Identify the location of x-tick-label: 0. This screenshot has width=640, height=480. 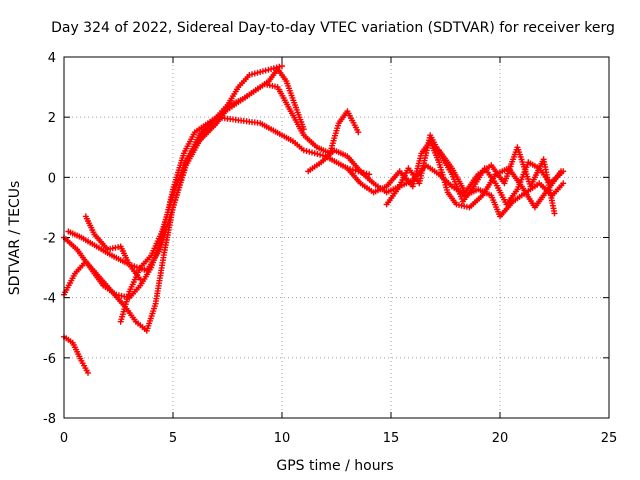
(64, 438).